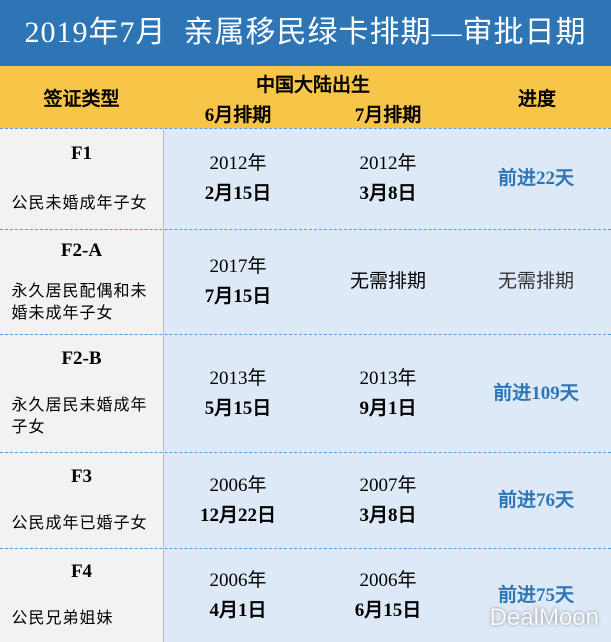 The image size is (611, 642). What do you see at coordinates (388, 595) in the screenshot?
I see `date-cell: 2006年 6月15日` at bounding box center [388, 595].